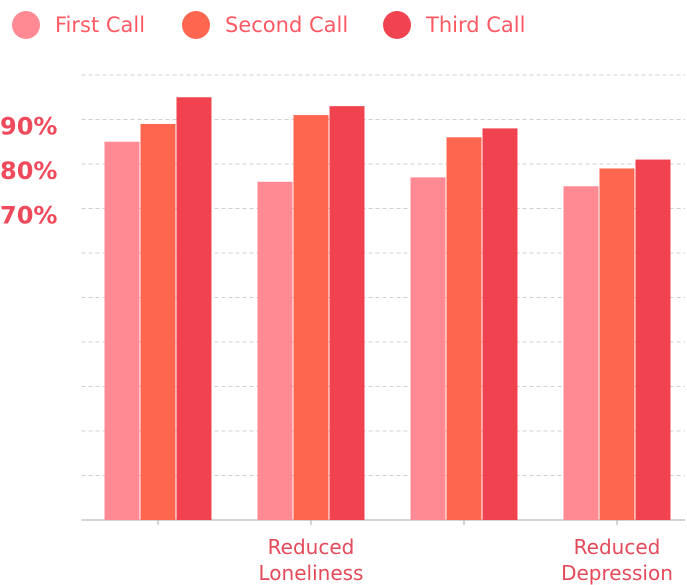 This screenshot has width=687, height=585. I want to click on x-tick-label: Reduced Depression, so click(617, 560).